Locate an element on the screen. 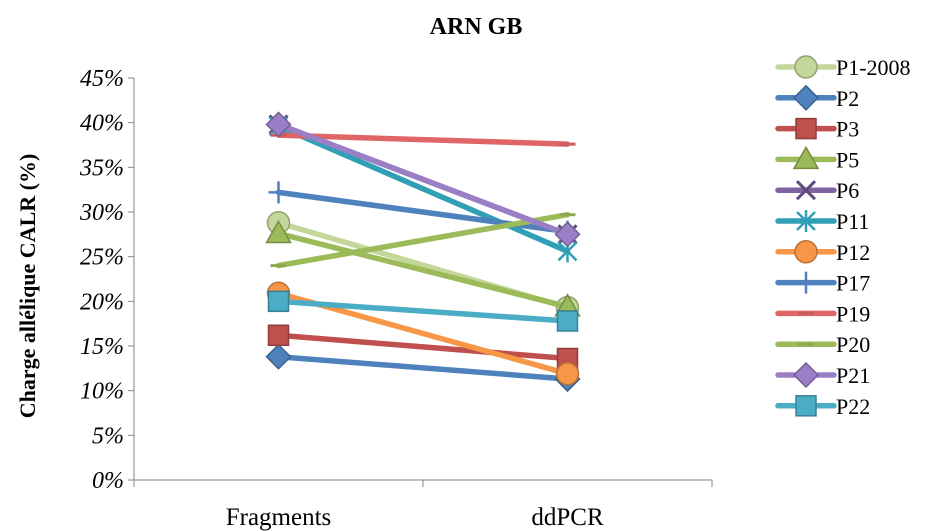 The width and height of the screenshot is (927, 531). legend-item-p17: P17 is located at coordinates (822, 283).